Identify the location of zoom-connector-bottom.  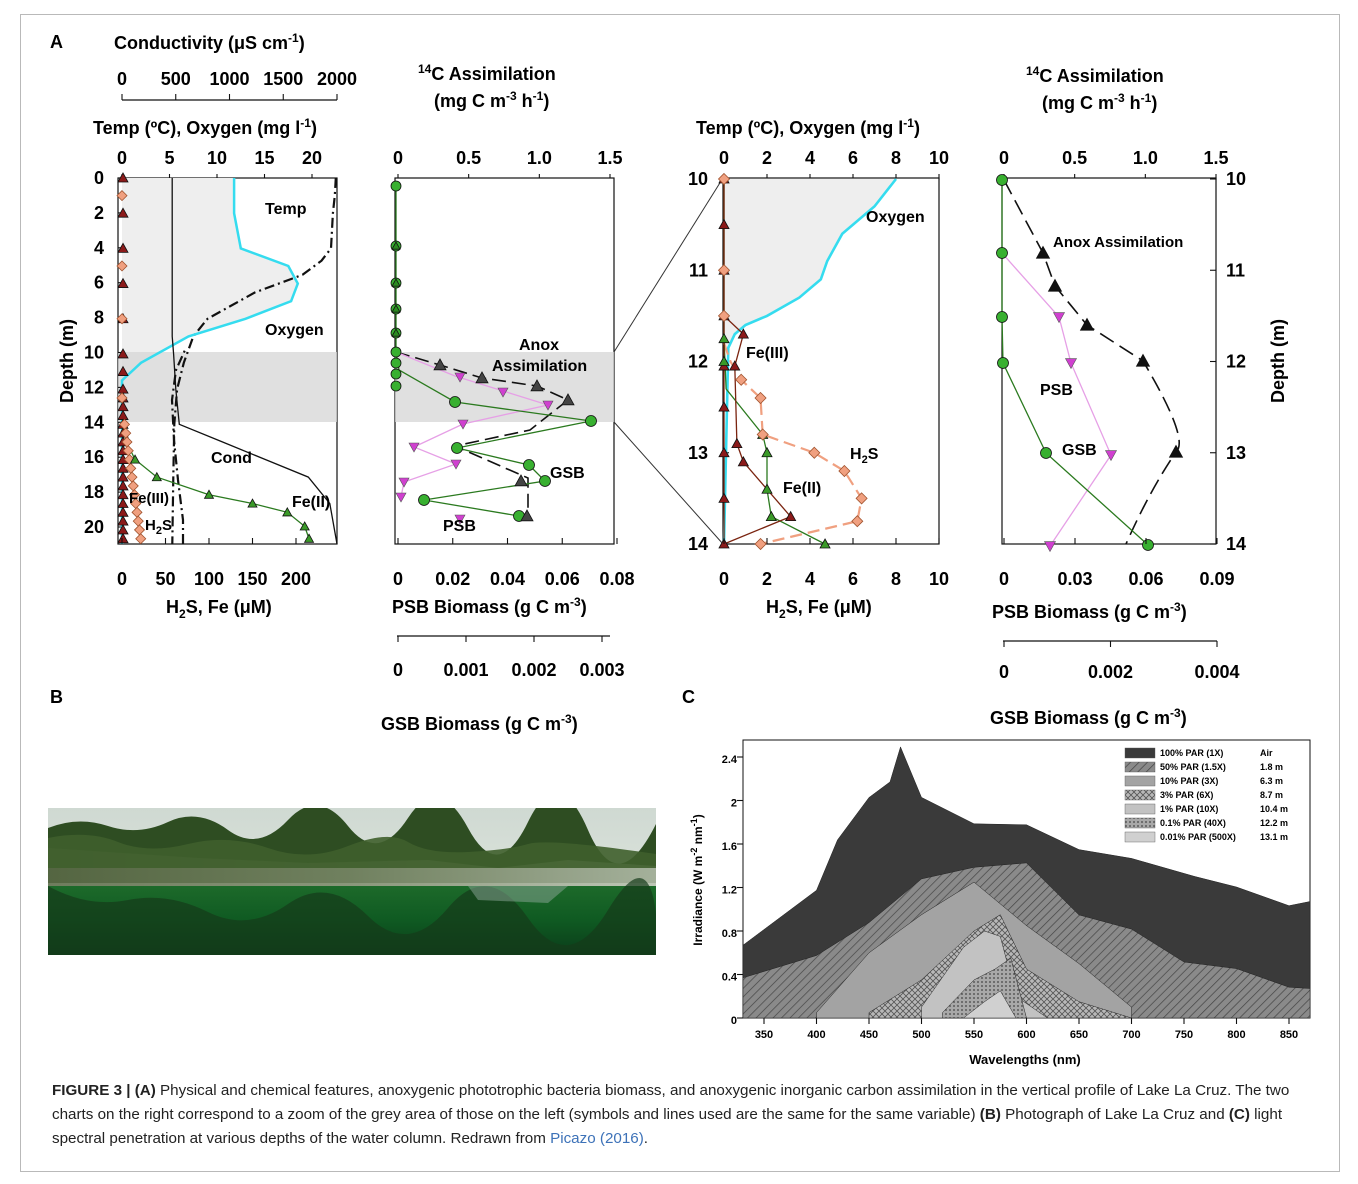
(668, 483).